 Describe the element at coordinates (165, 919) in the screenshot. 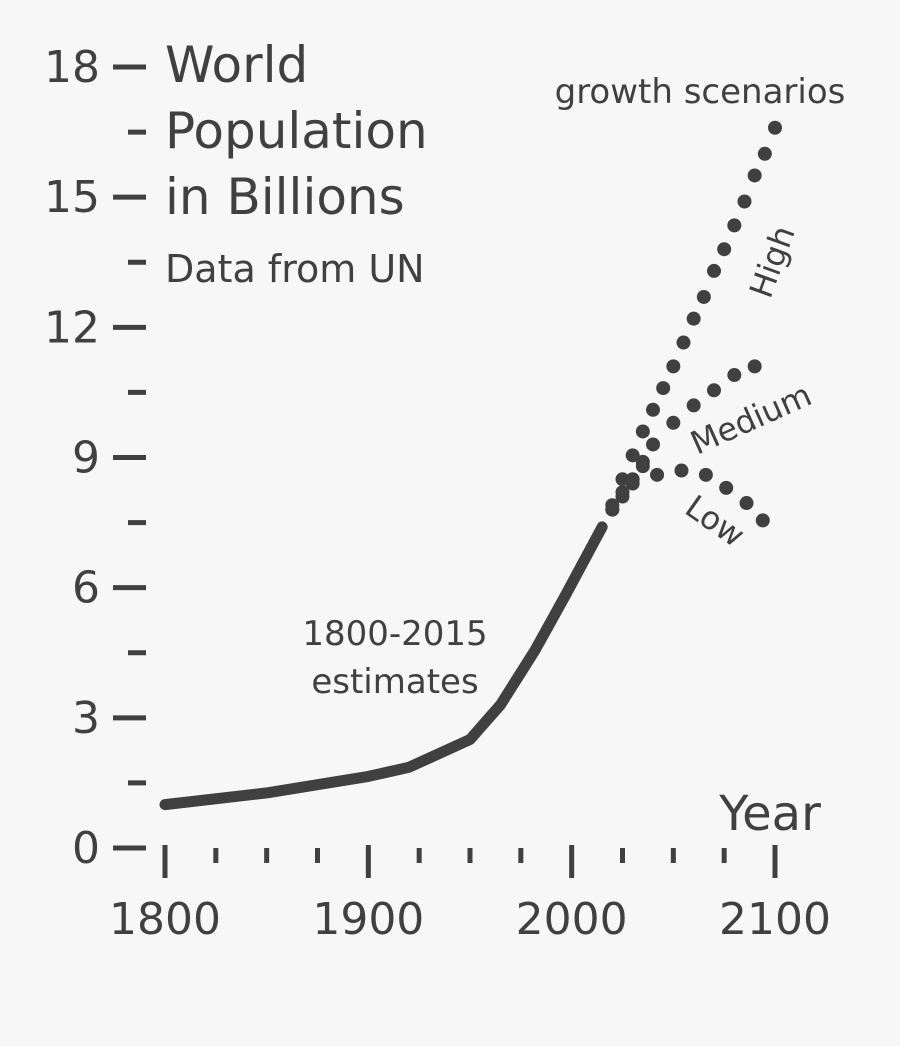

I see `x-tick-label: 1800` at that location.